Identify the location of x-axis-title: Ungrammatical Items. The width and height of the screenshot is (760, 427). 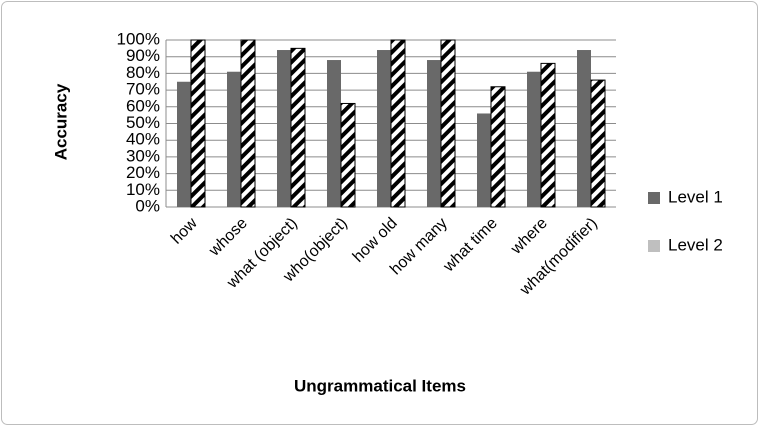
(380, 385).